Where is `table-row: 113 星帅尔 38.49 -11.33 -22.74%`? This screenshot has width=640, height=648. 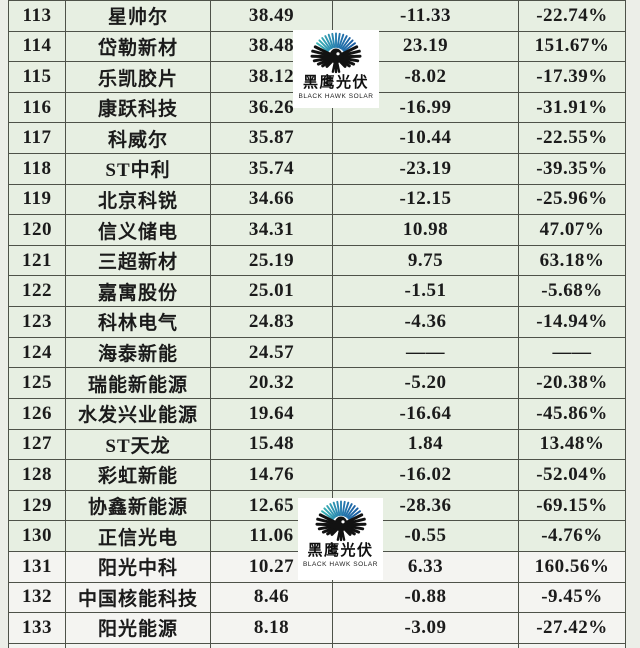 table-row: 113 星帅尔 38.49 -11.33 -22.74% is located at coordinates (317, 16).